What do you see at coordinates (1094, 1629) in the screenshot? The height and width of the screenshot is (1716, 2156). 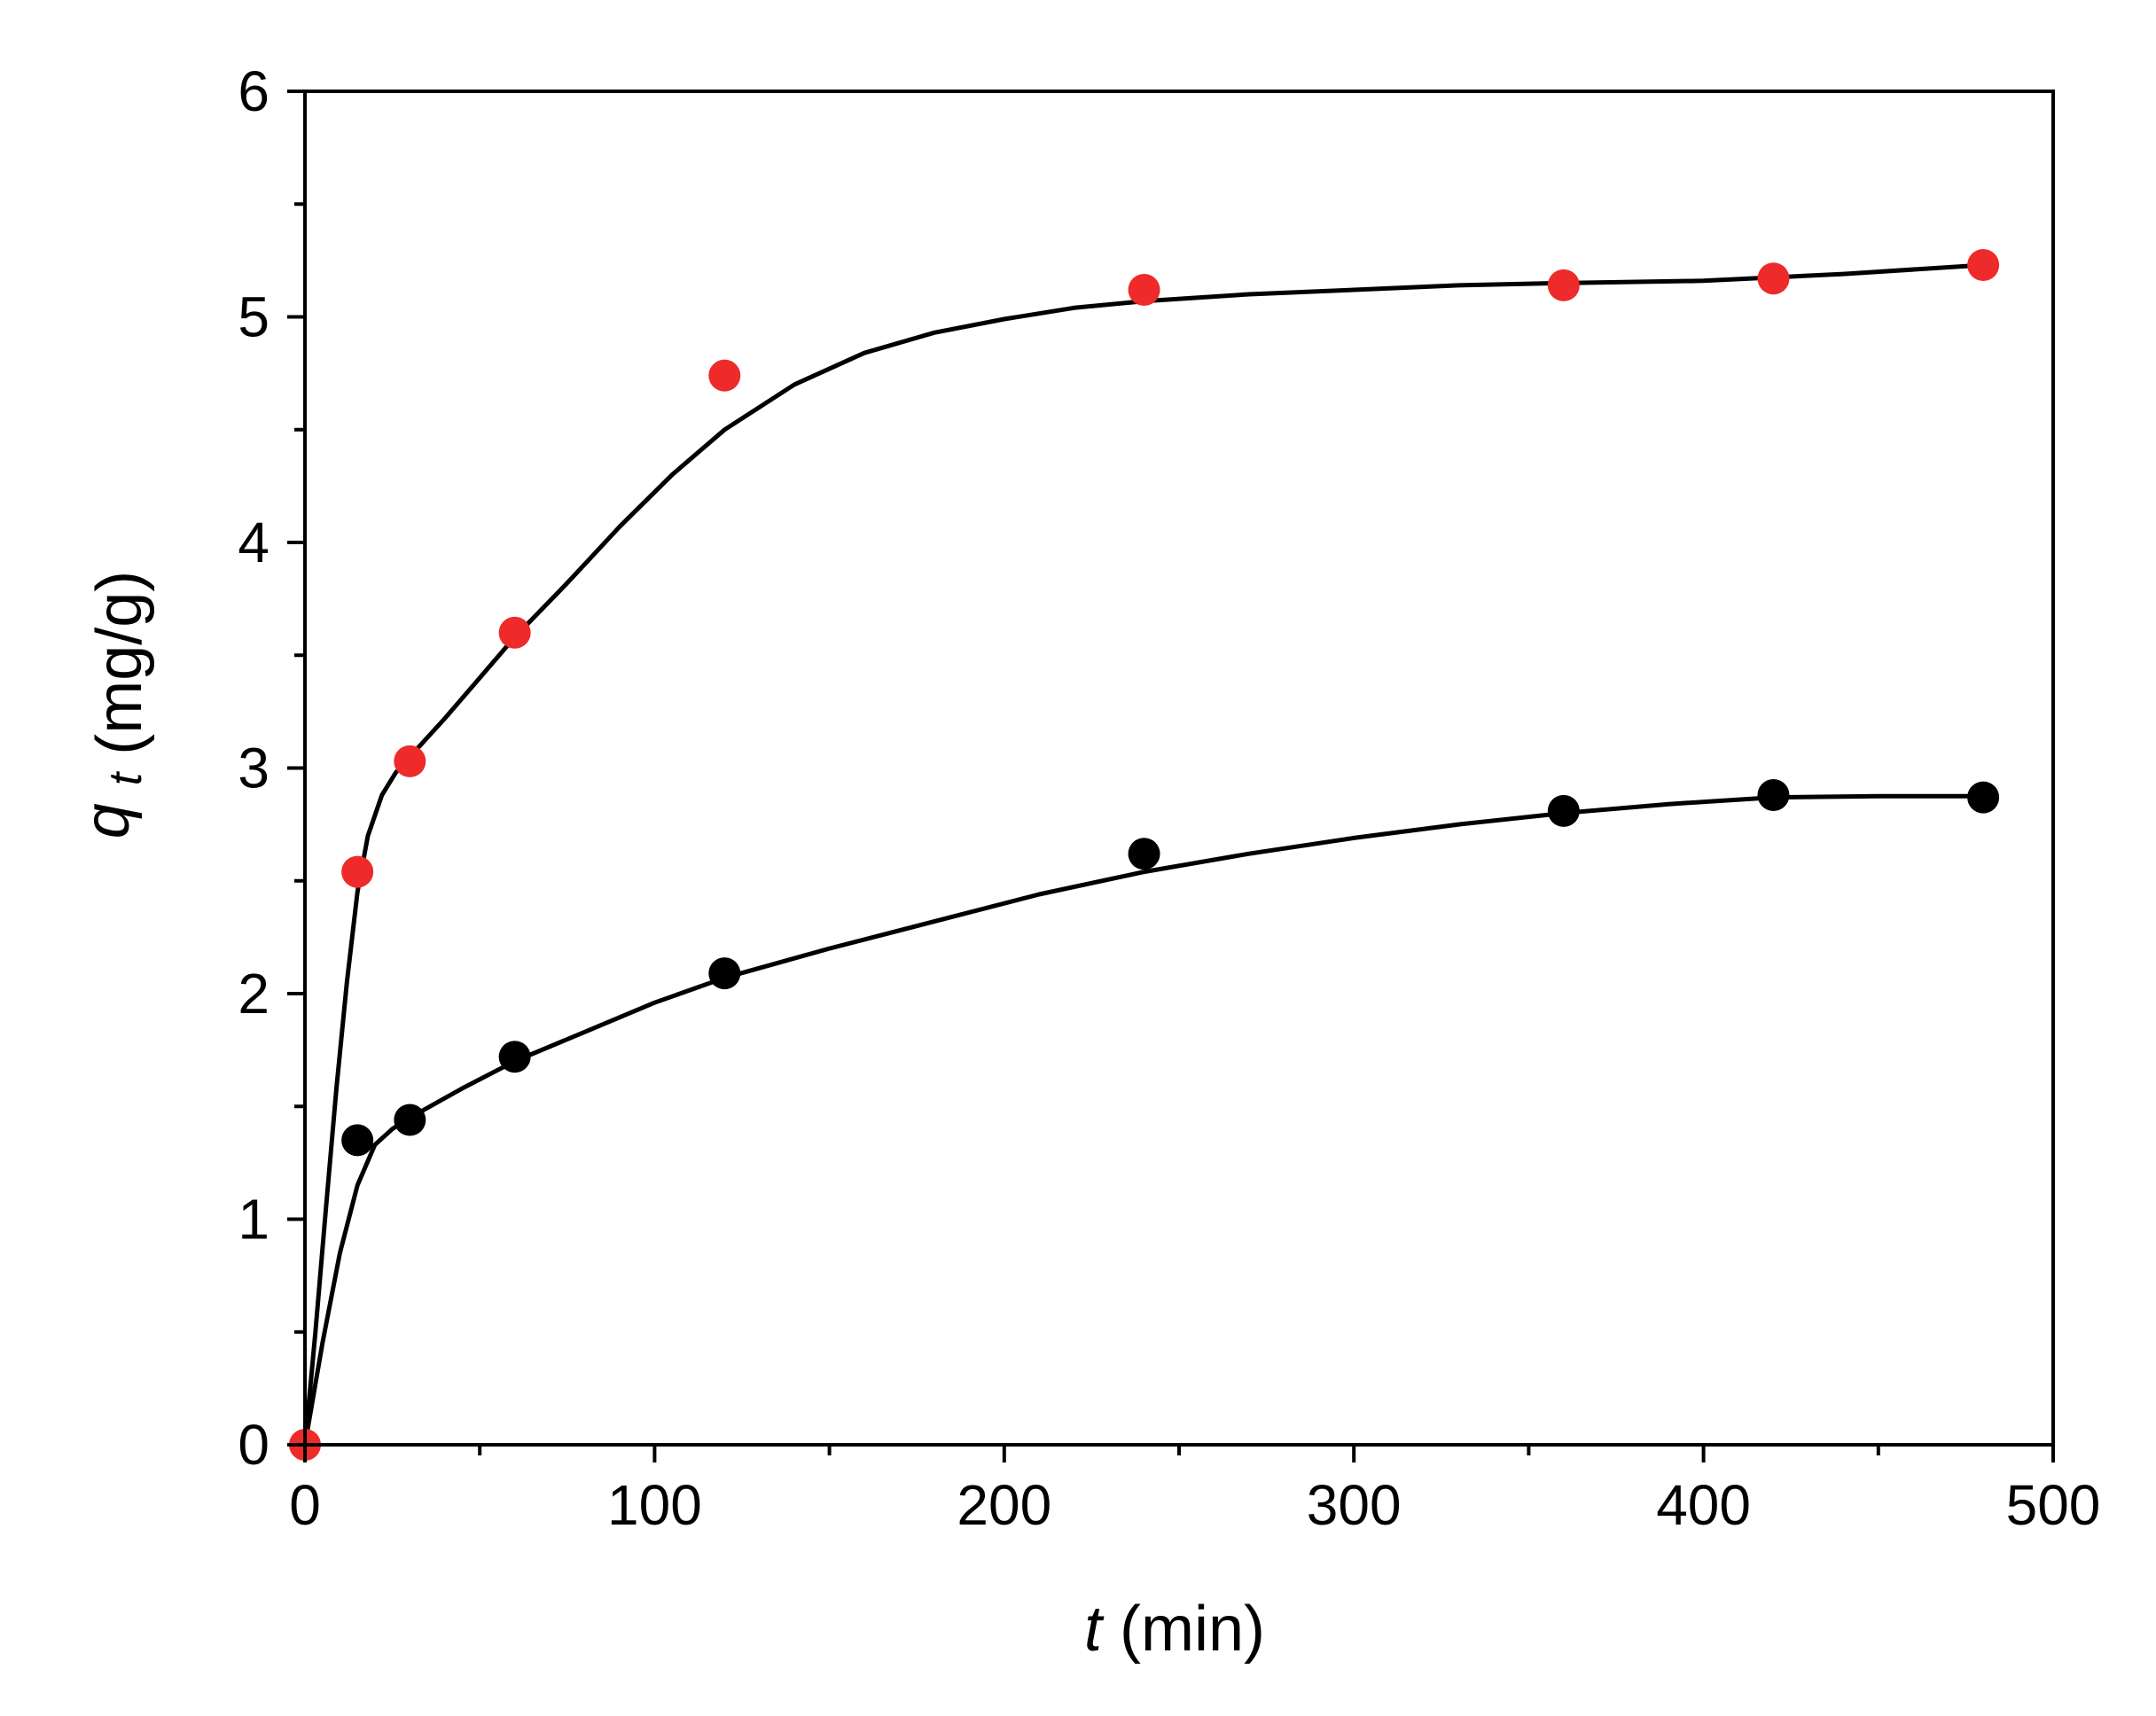 I see `x-axis-symbol: t` at bounding box center [1094, 1629].